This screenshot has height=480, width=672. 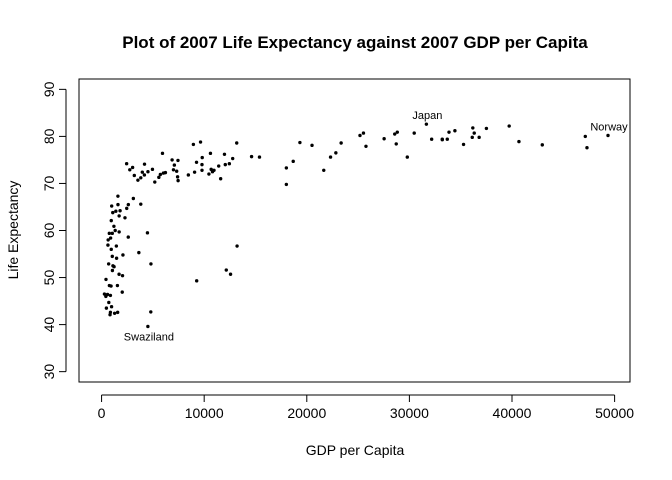 I want to click on y-axis-label: Life Expectancy, so click(x=13, y=230).